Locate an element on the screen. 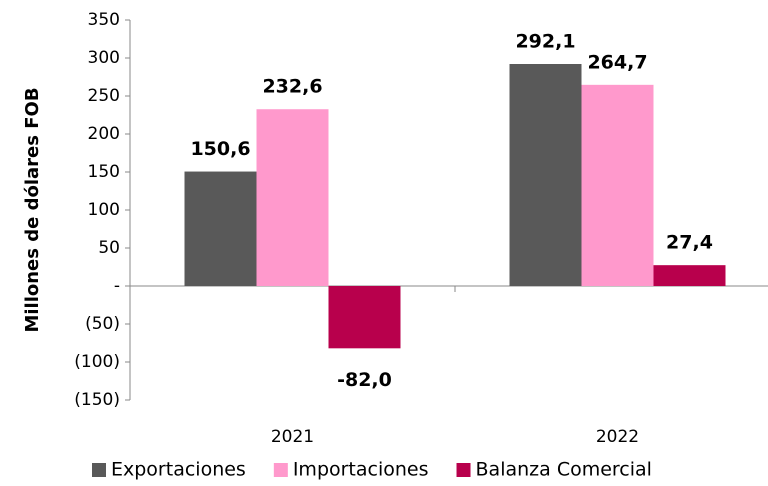 The height and width of the screenshot is (486, 768). y-tick-label: (100) is located at coordinates (97, 362).